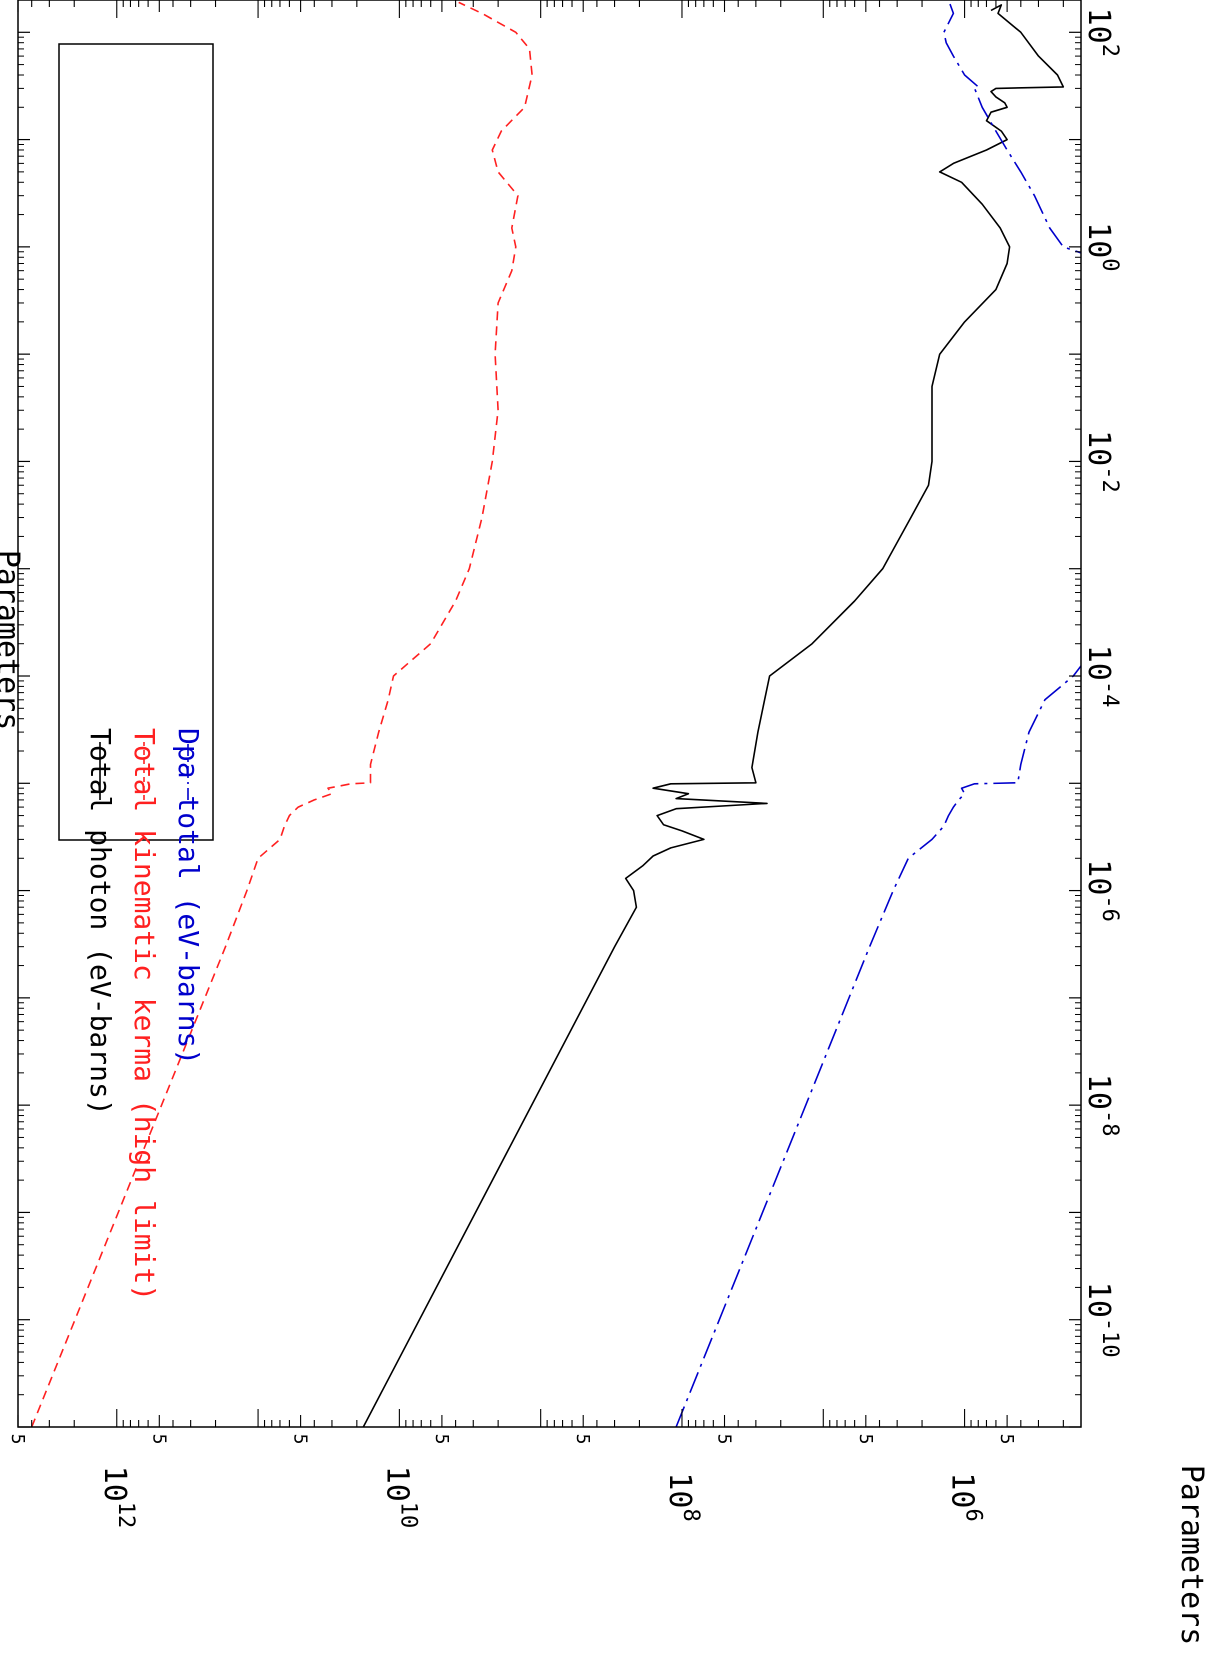 The width and height of the screenshot is (1207, 1663). Describe the element at coordinates (1190, 1555) in the screenshot. I see `y-axis-label: Parameters` at that location.